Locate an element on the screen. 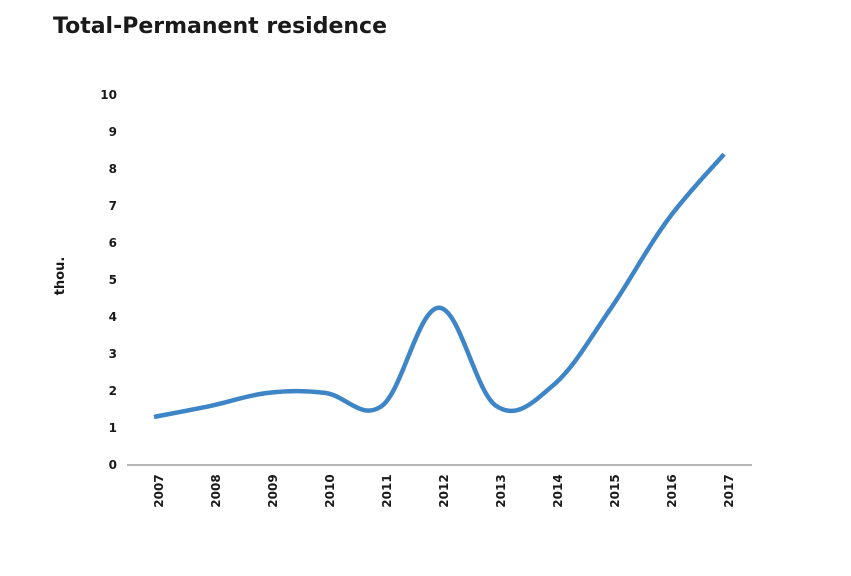  x-tick-label: 2014 is located at coordinates (558, 490).